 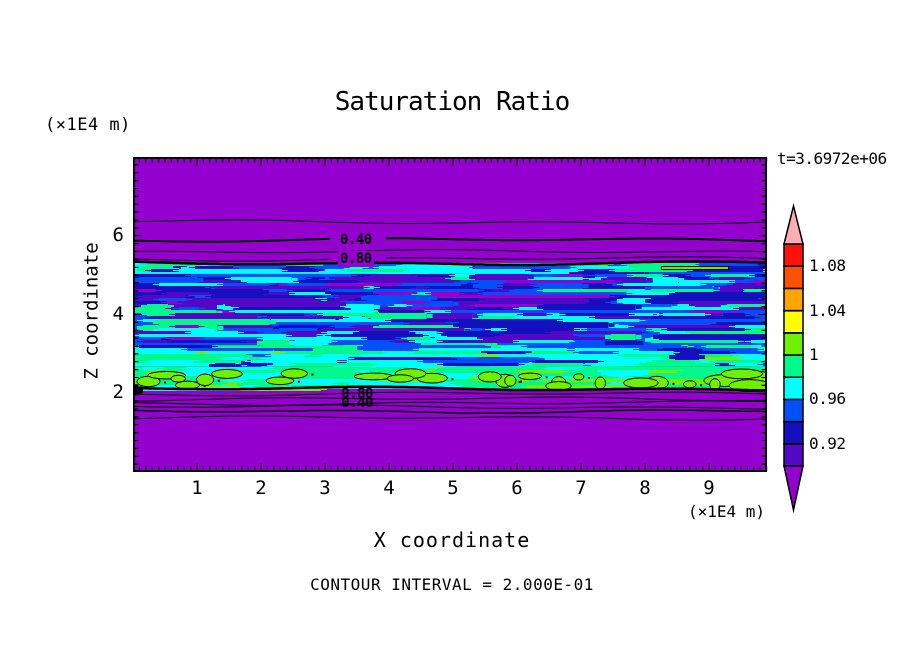 I want to click on colorbar-tick-label: 1.08, so click(x=827, y=266).